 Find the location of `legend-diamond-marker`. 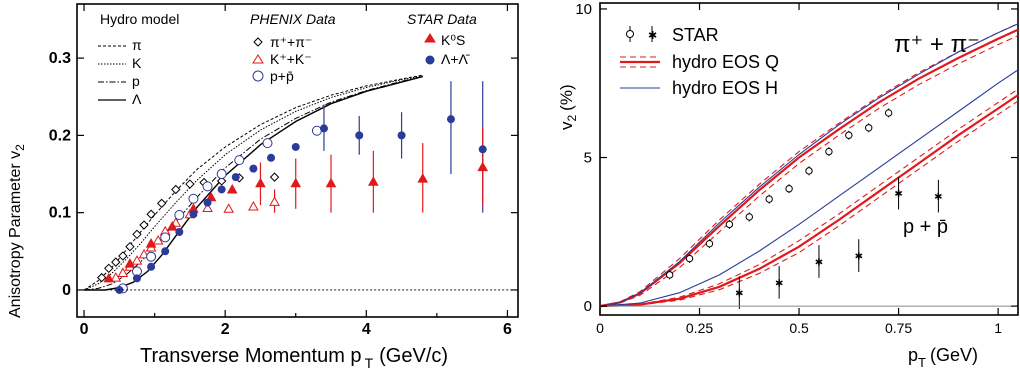

legend-diamond-marker is located at coordinates (258, 42).